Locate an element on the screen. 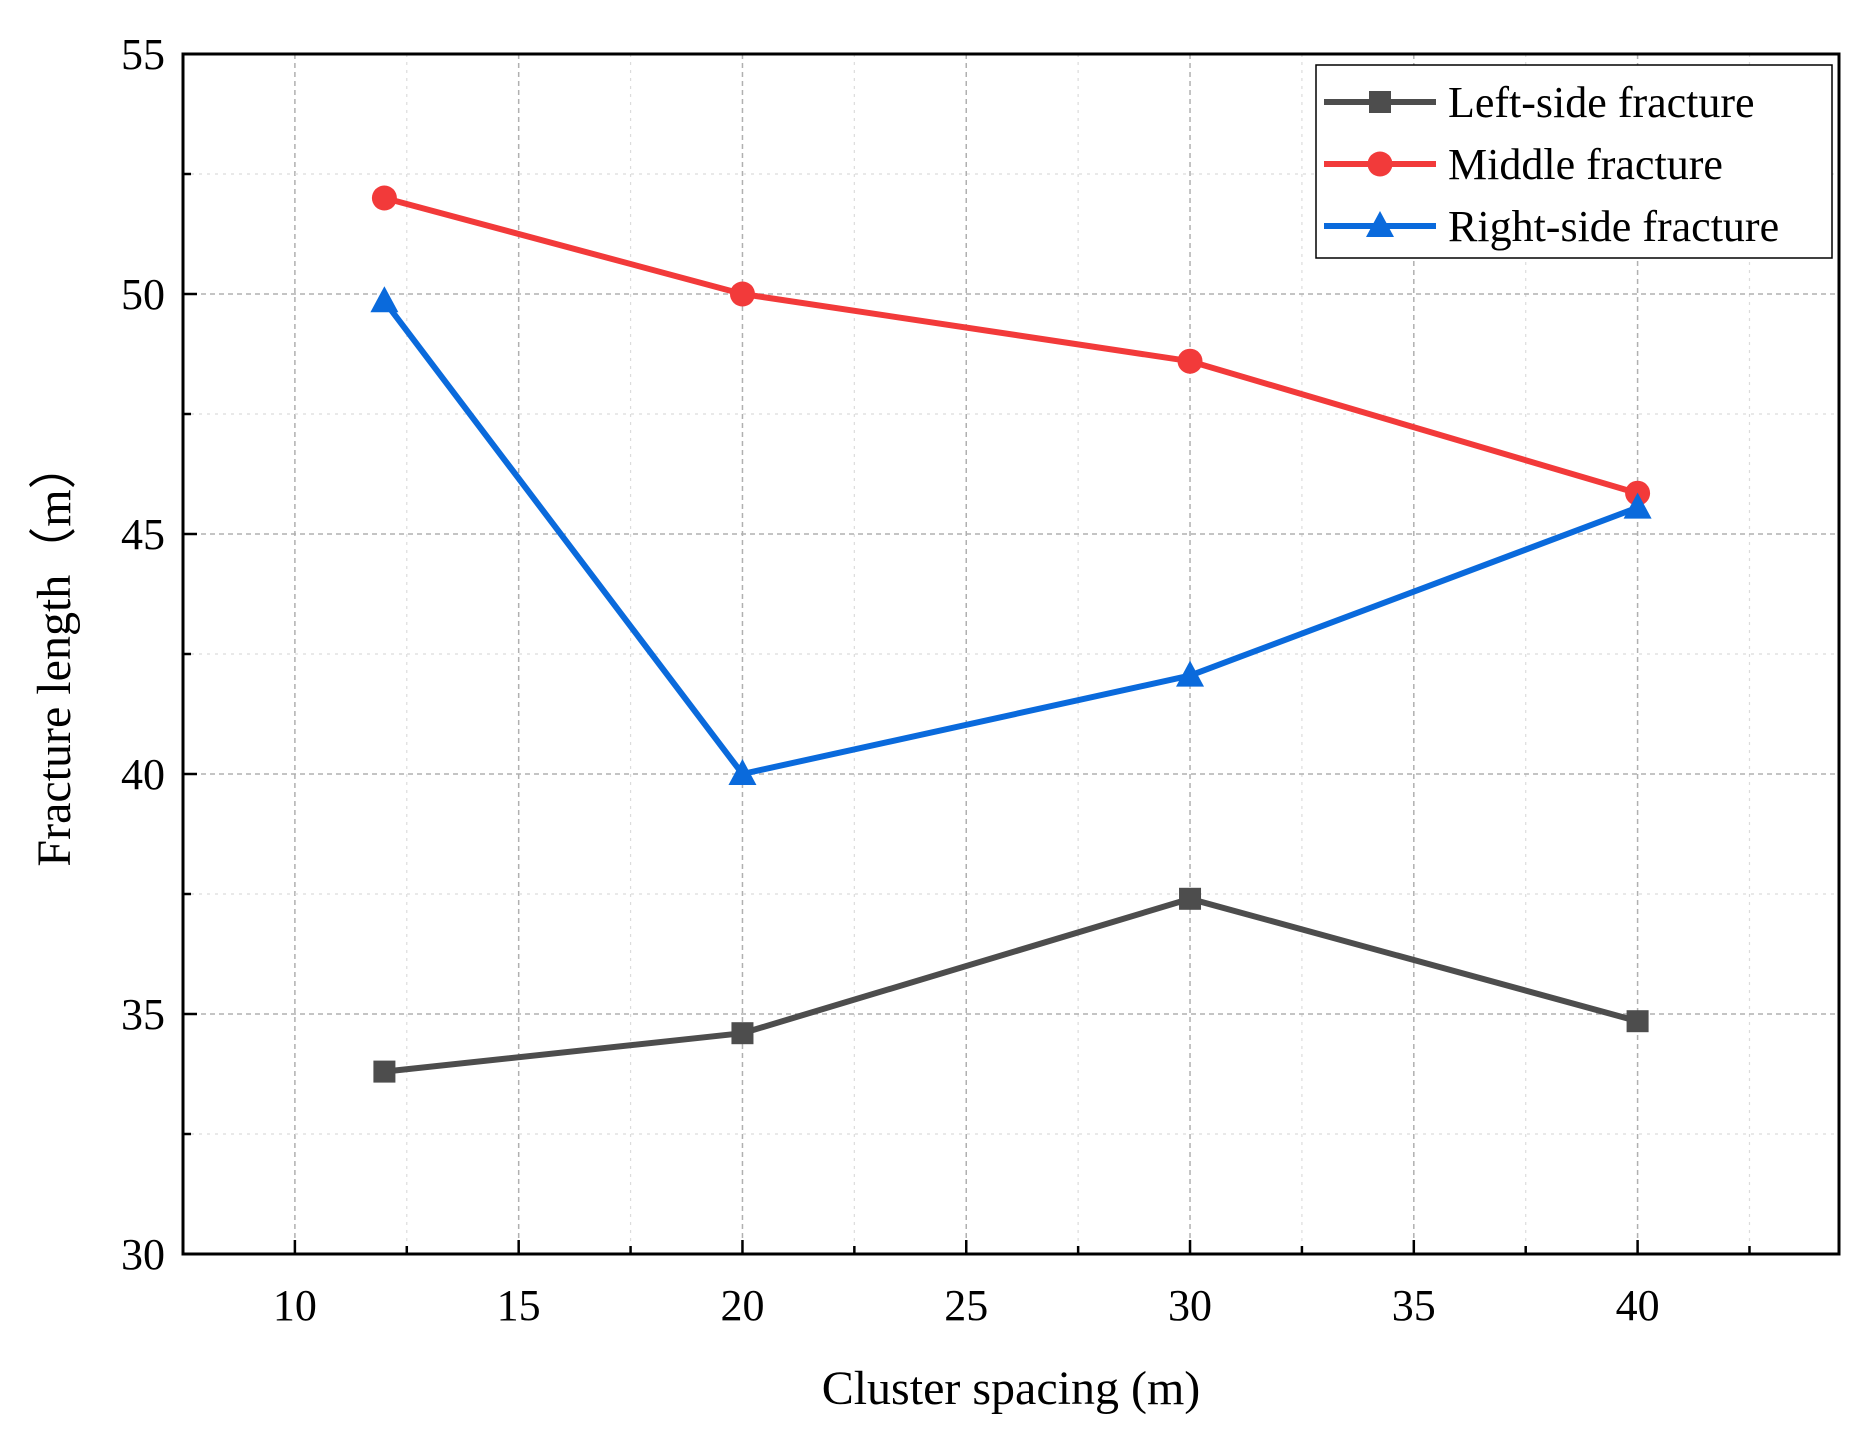 This screenshot has width=1861, height=1434. x-tick-label: 10 is located at coordinates (295, 1305).